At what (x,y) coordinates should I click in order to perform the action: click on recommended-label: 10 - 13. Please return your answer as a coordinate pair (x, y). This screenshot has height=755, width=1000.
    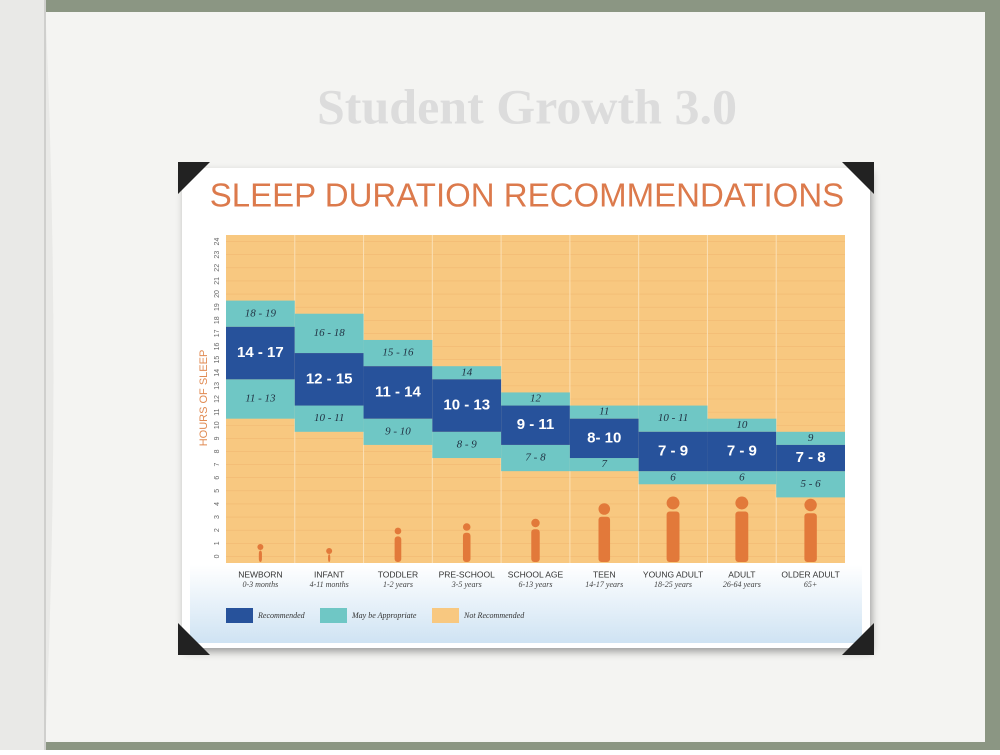
    Looking at the image, I should click on (466, 405).